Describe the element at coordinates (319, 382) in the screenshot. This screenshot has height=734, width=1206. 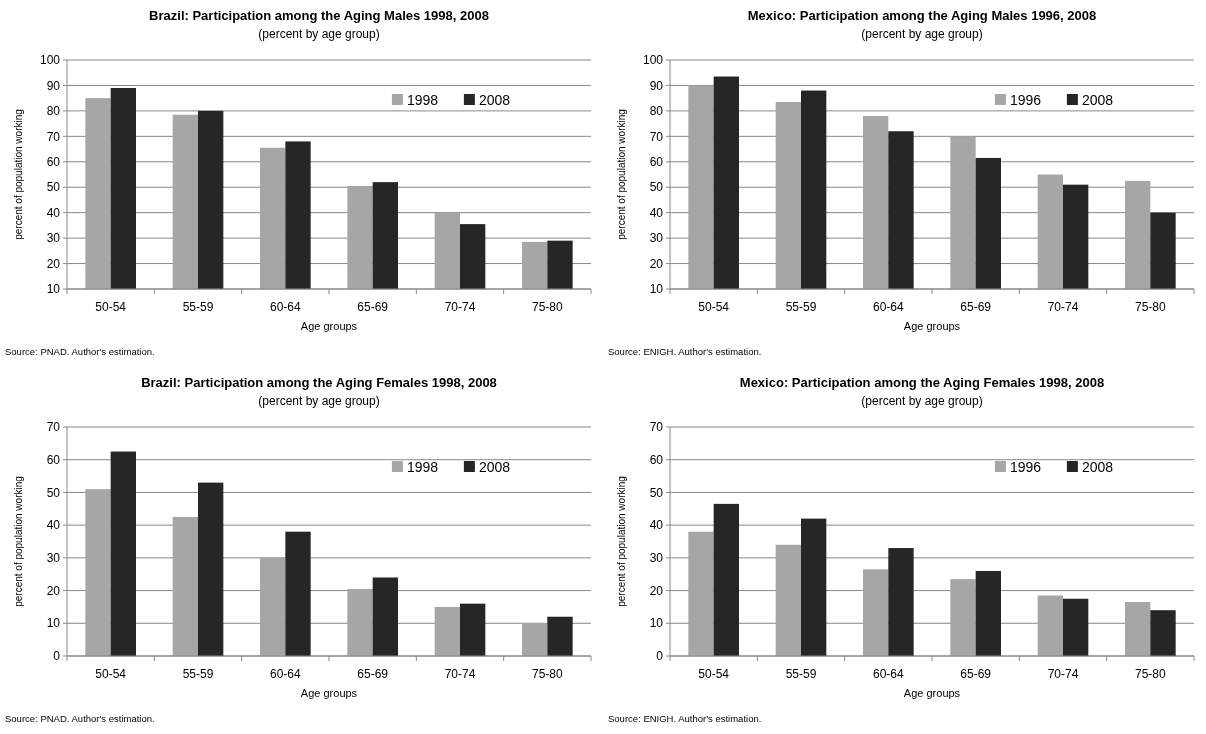
I see `chart-title: Brazil: Participation among the Aging Females 1998, 2008` at that location.